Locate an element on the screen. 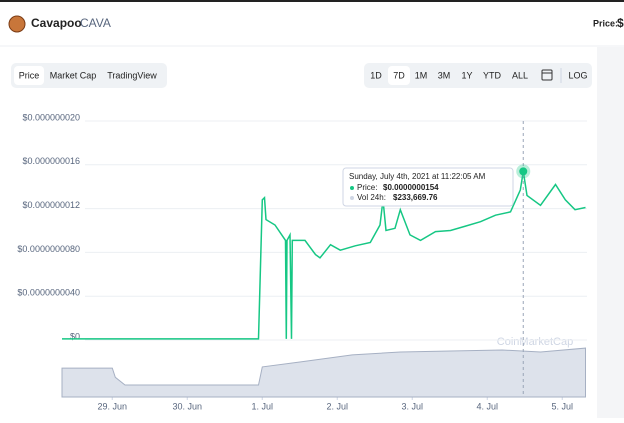  y-tick-label: $0.0000000080 is located at coordinates (48, 249).